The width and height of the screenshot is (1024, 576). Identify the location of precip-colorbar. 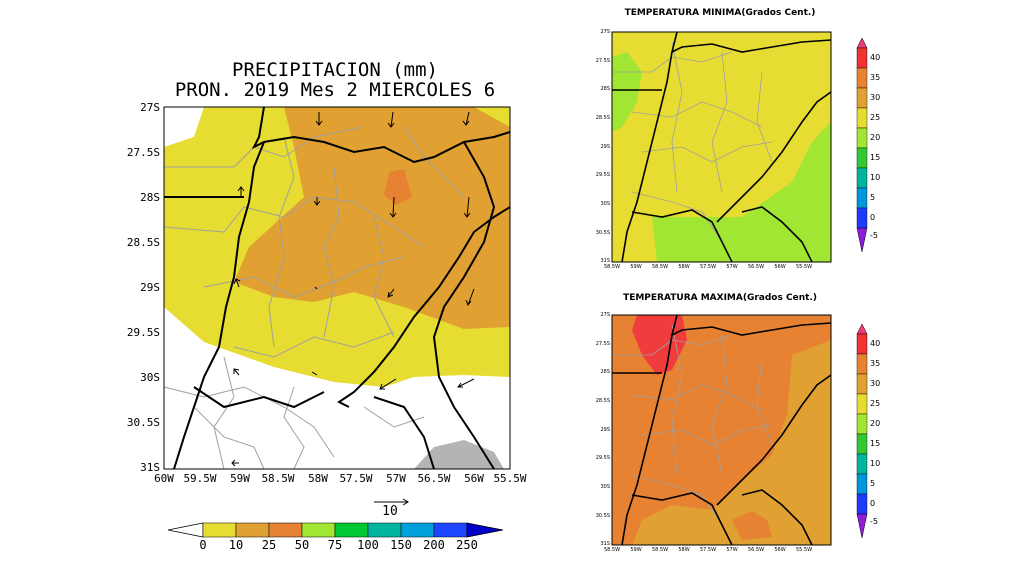
(335, 530).